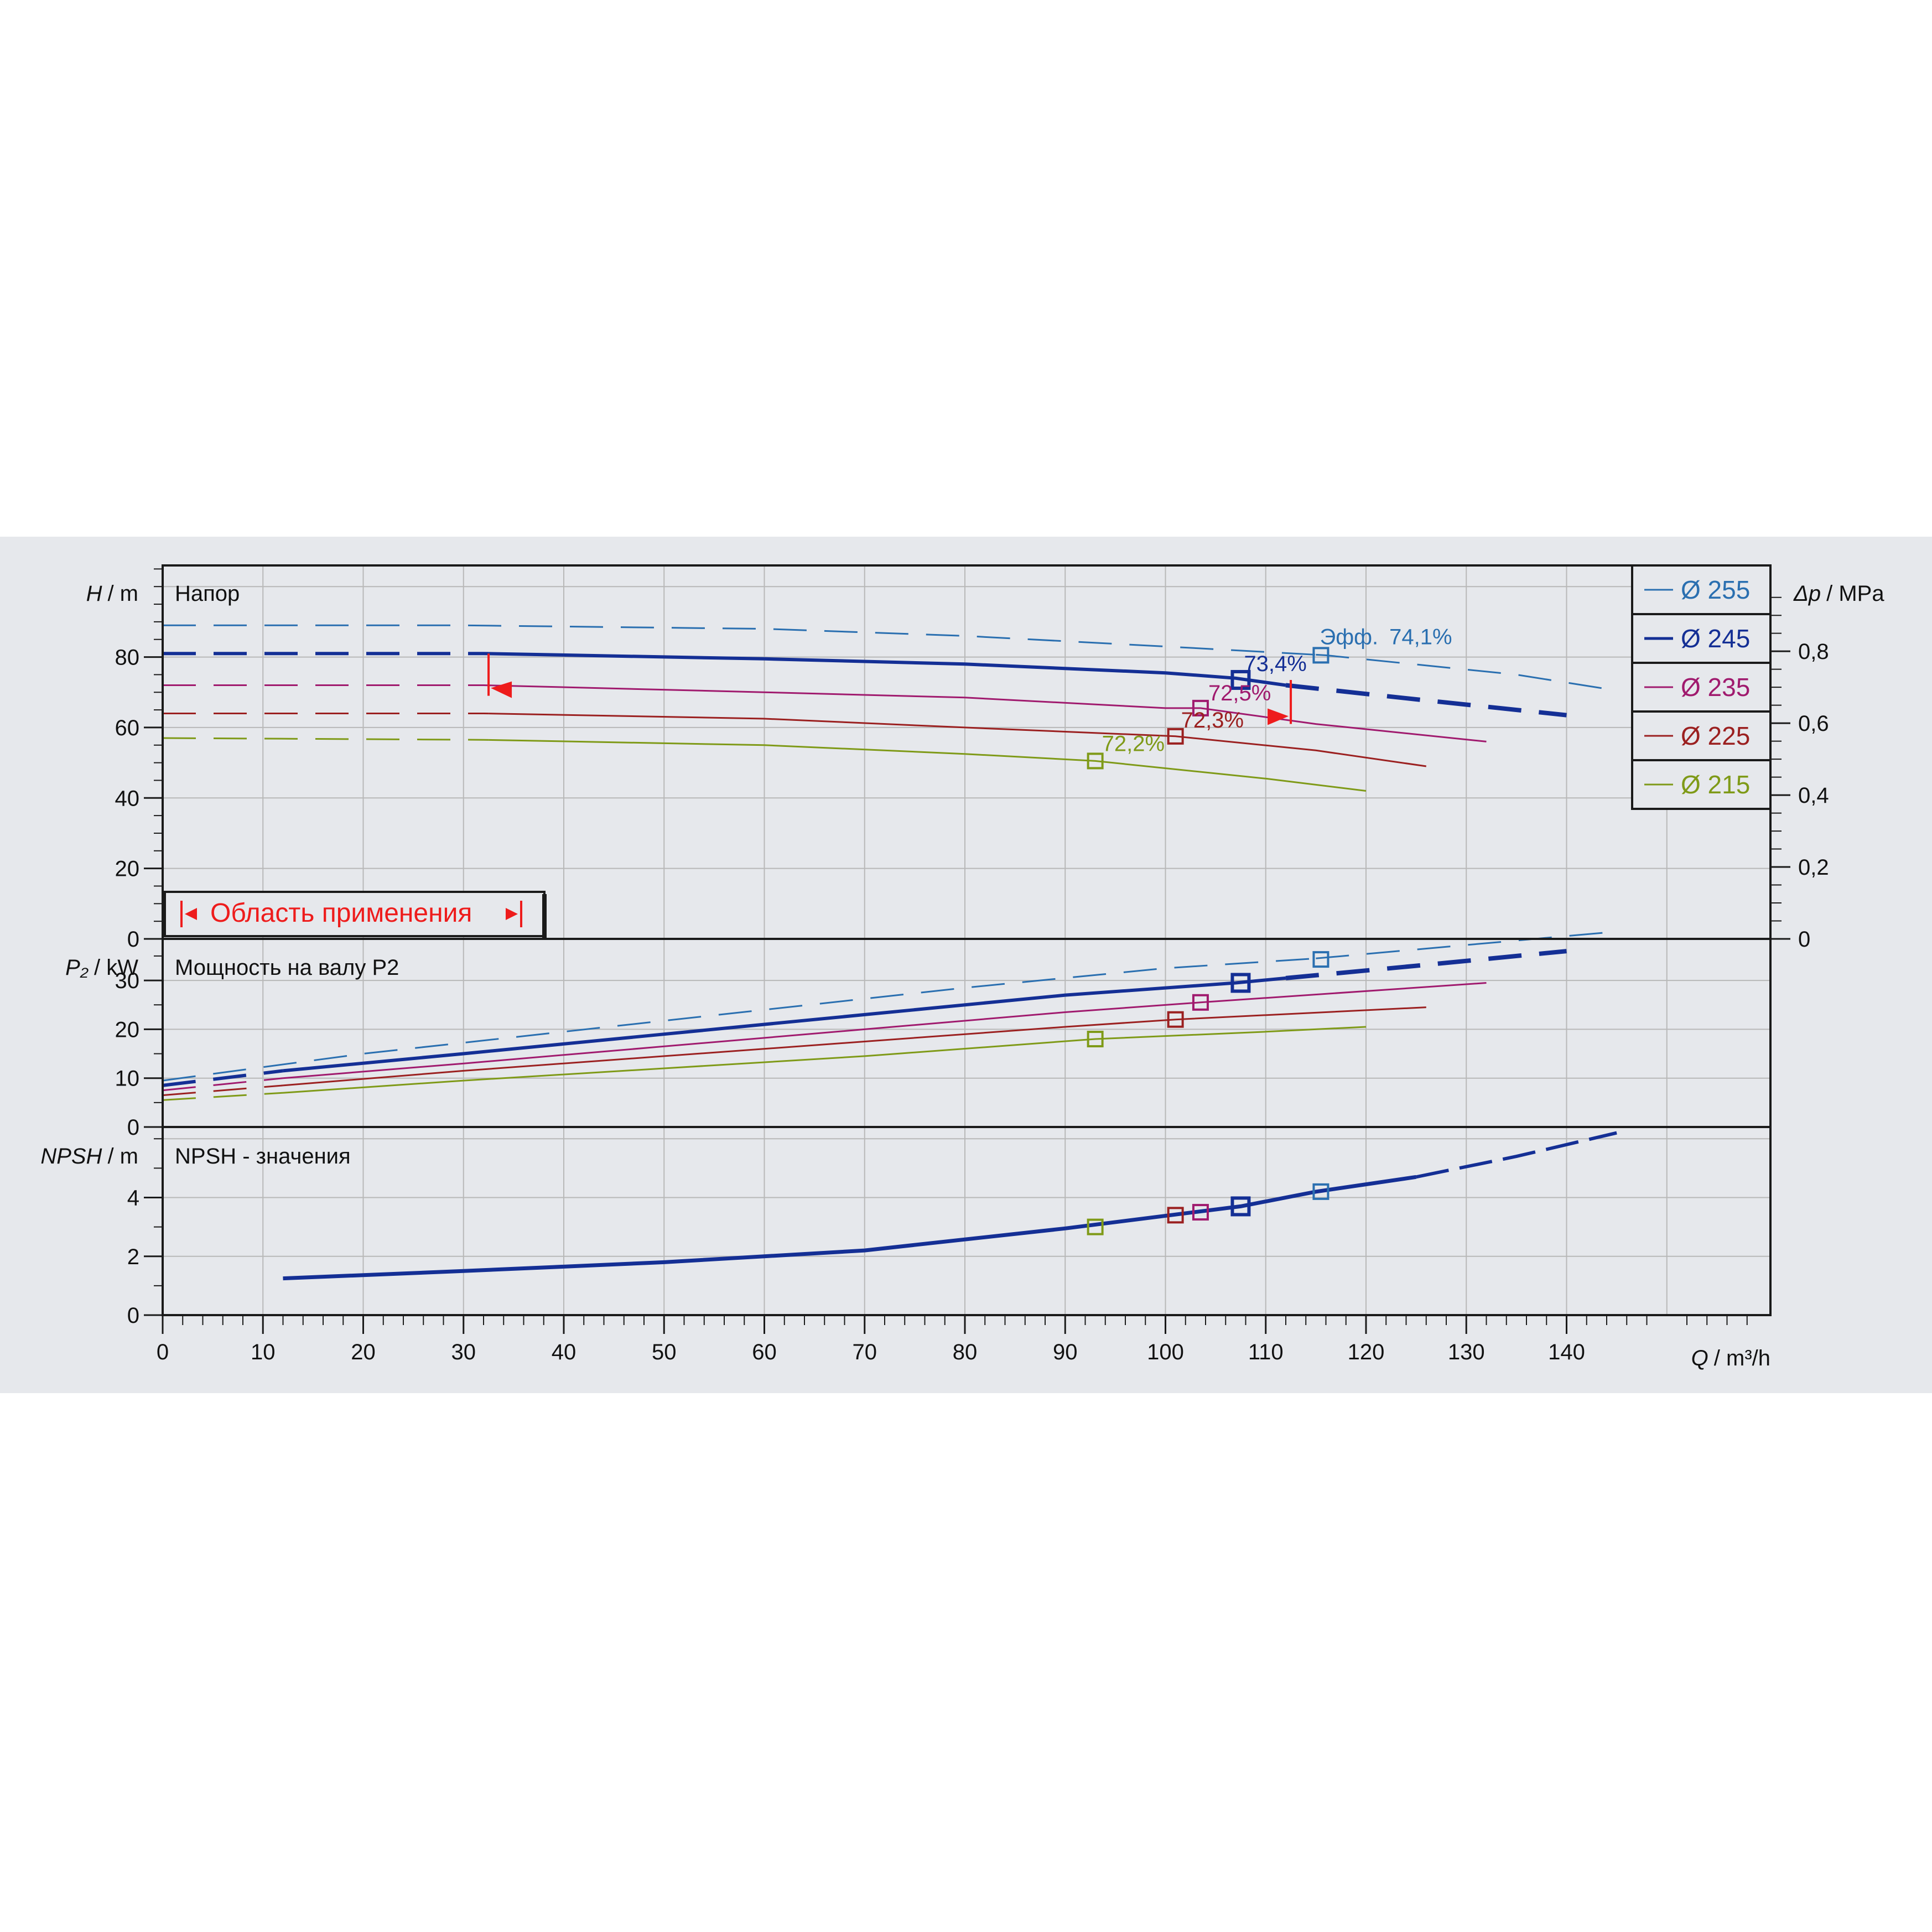 This screenshot has height=1932, width=1932. I want to click on y-tick-label: 4, so click(133, 1199).